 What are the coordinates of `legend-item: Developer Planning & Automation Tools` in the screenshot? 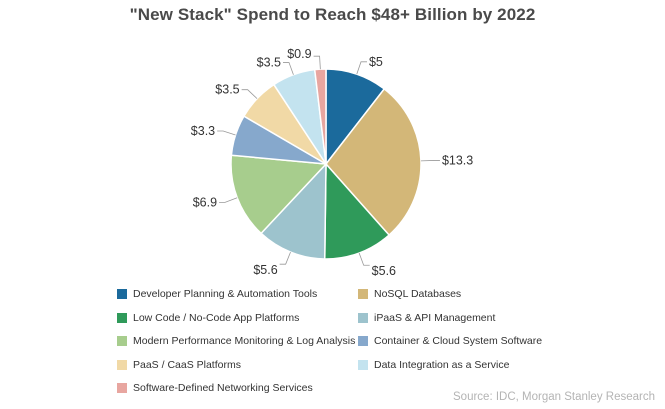 It's located at (217, 294).